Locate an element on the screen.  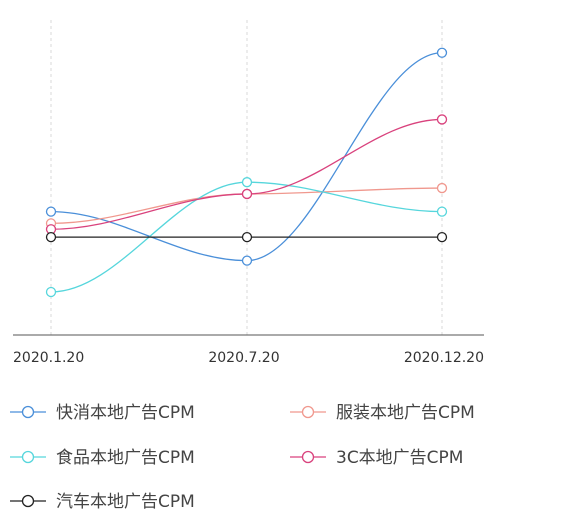
legend-item: 食品本地广告CPM is located at coordinates (102, 458).